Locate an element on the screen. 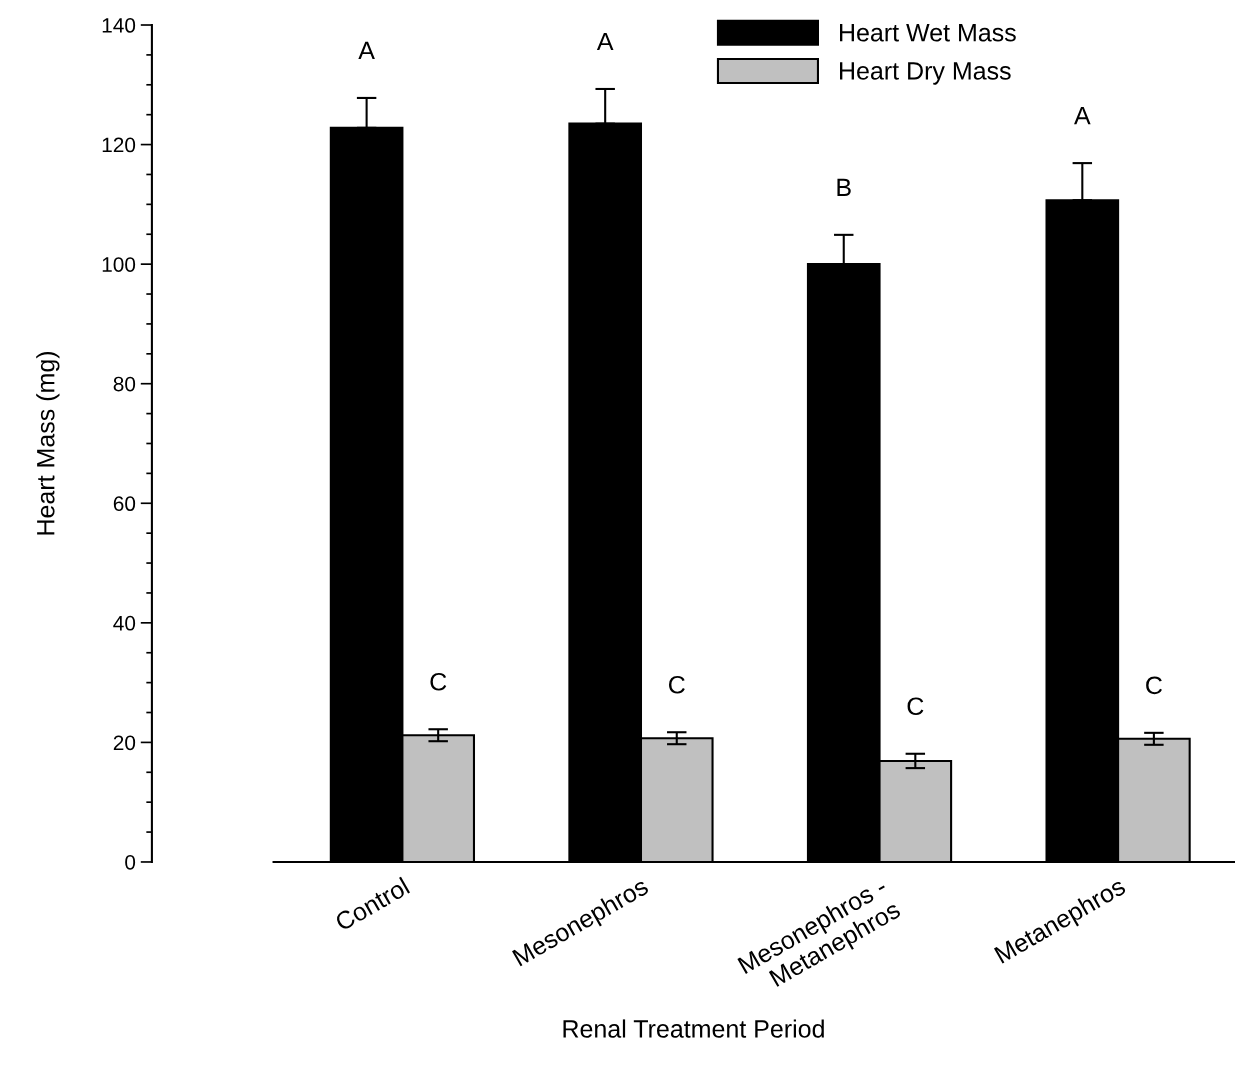 The width and height of the screenshot is (1235, 1078). legend-label: Heart Dry Mass is located at coordinates (925, 73).